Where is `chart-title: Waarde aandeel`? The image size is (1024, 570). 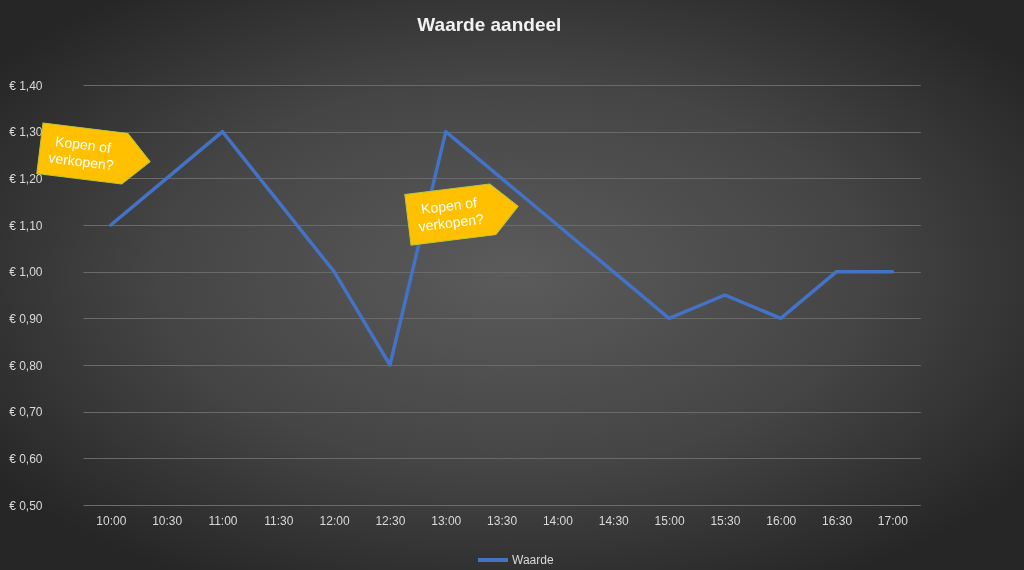 chart-title: Waarde aandeel is located at coordinates (489, 24).